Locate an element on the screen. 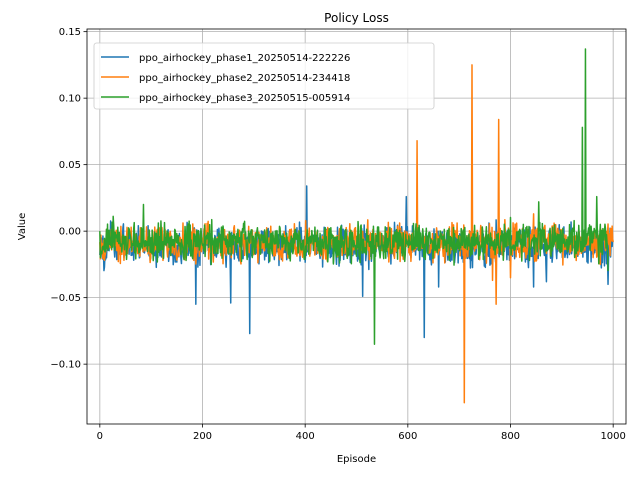 Image resolution: width=640 pixels, height=480 pixels. y-tick-label: 0.15 is located at coordinates (70, 32).